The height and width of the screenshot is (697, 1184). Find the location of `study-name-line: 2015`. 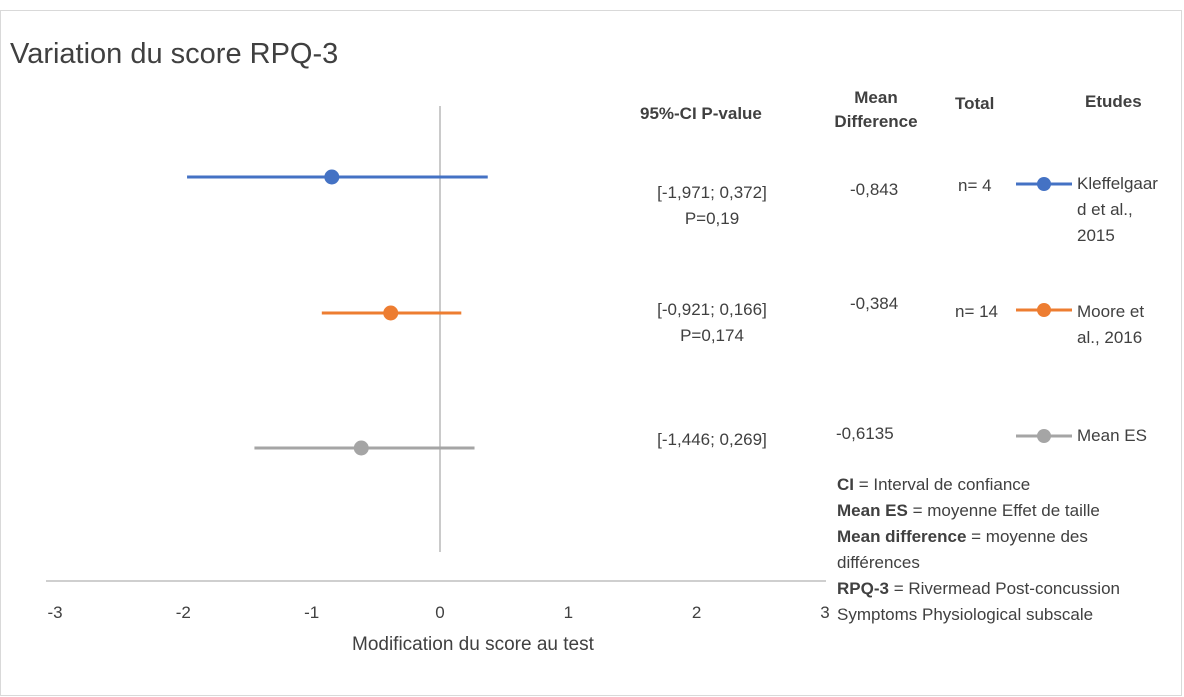

study-name-line: 2015 is located at coordinates (1096, 235).